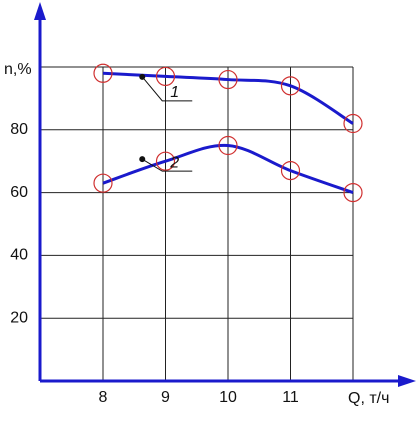 Image resolution: width=419 pixels, height=421 pixels. What do you see at coordinates (103, 397) in the screenshot?
I see `x-tick-label: 8` at bounding box center [103, 397].